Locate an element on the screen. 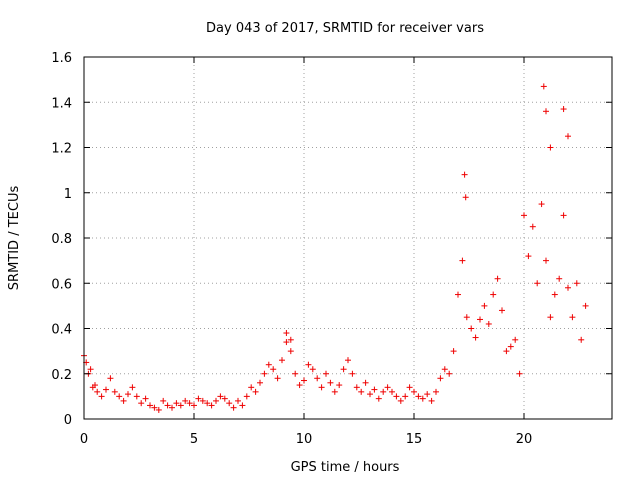  x-tick-label: 0 is located at coordinates (84, 439).